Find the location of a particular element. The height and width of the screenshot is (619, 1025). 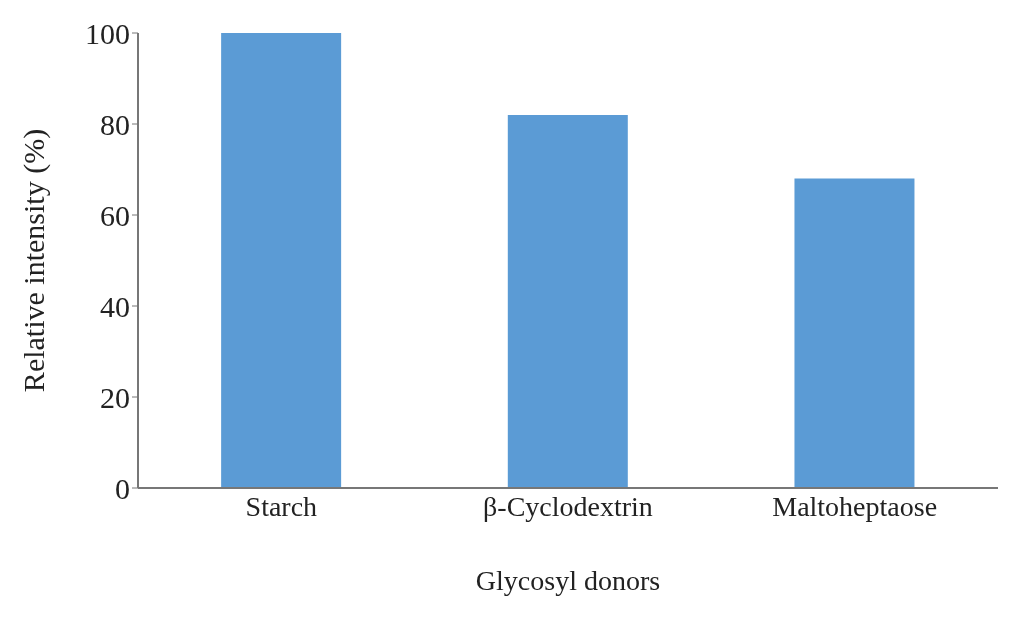

y-tick-label: 60 is located at coordinates (115, 215).